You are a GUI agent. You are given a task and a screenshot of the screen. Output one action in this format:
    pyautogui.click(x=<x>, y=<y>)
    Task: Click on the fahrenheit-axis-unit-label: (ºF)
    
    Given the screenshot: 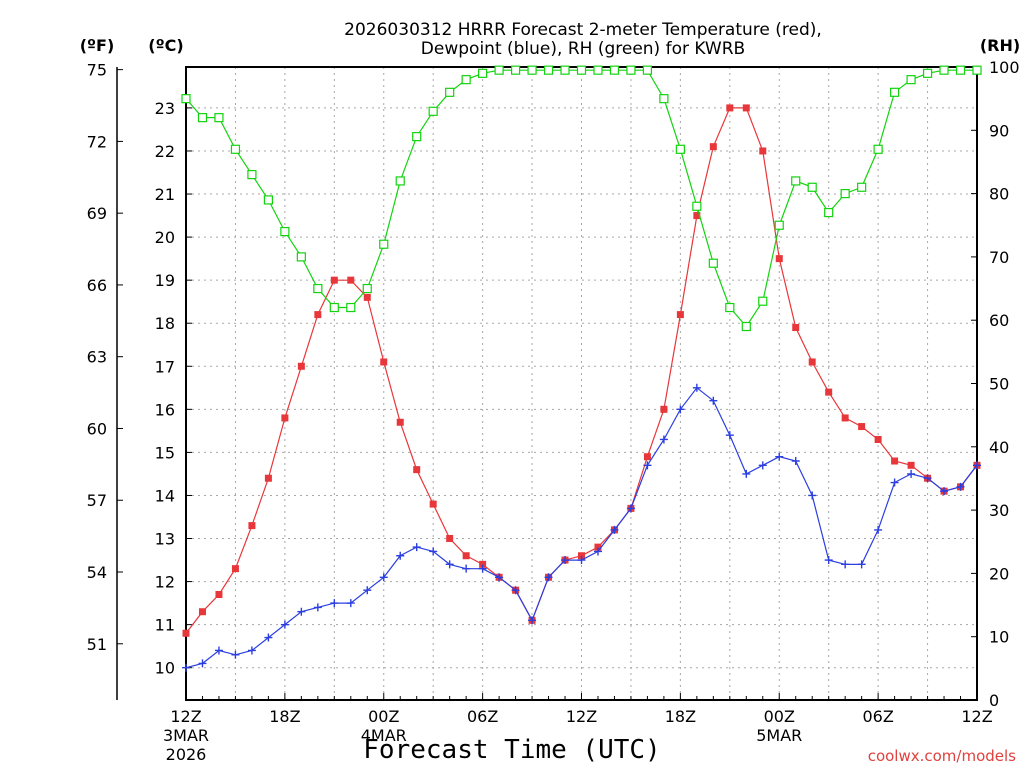 What is the action you would take?
    pyautogui.click(x=97, y=45)
    